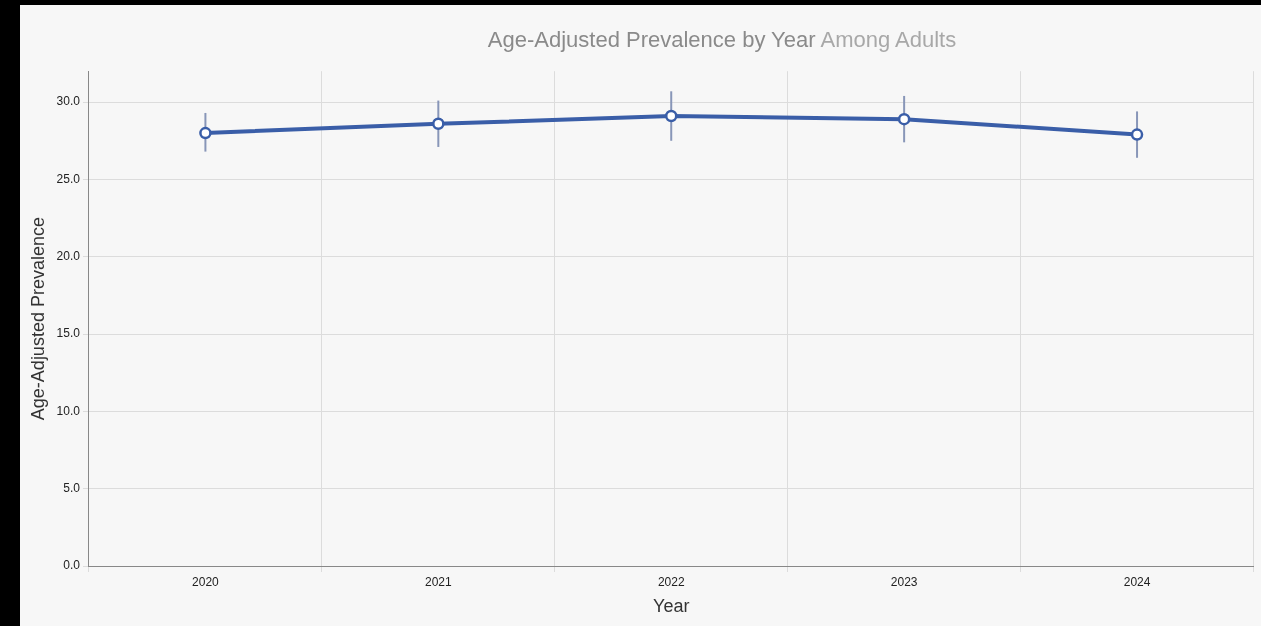  Describe the element at coordinates (68, 178) in the screenshot. I see `y-tick-label: 25.0` at that location.